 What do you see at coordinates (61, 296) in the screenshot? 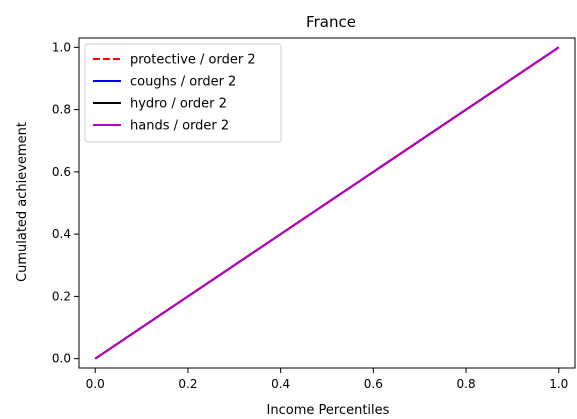
I see `y-tick-label: 0.2` at bounding box center [61, 296].